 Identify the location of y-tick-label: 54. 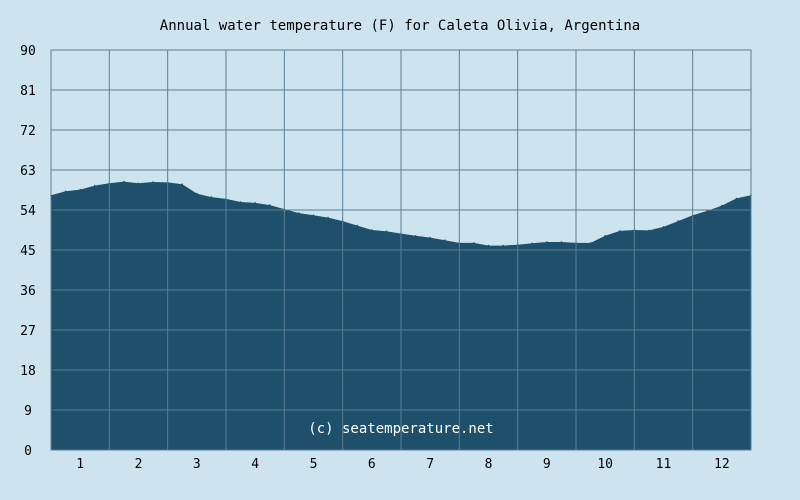
(28, 211).